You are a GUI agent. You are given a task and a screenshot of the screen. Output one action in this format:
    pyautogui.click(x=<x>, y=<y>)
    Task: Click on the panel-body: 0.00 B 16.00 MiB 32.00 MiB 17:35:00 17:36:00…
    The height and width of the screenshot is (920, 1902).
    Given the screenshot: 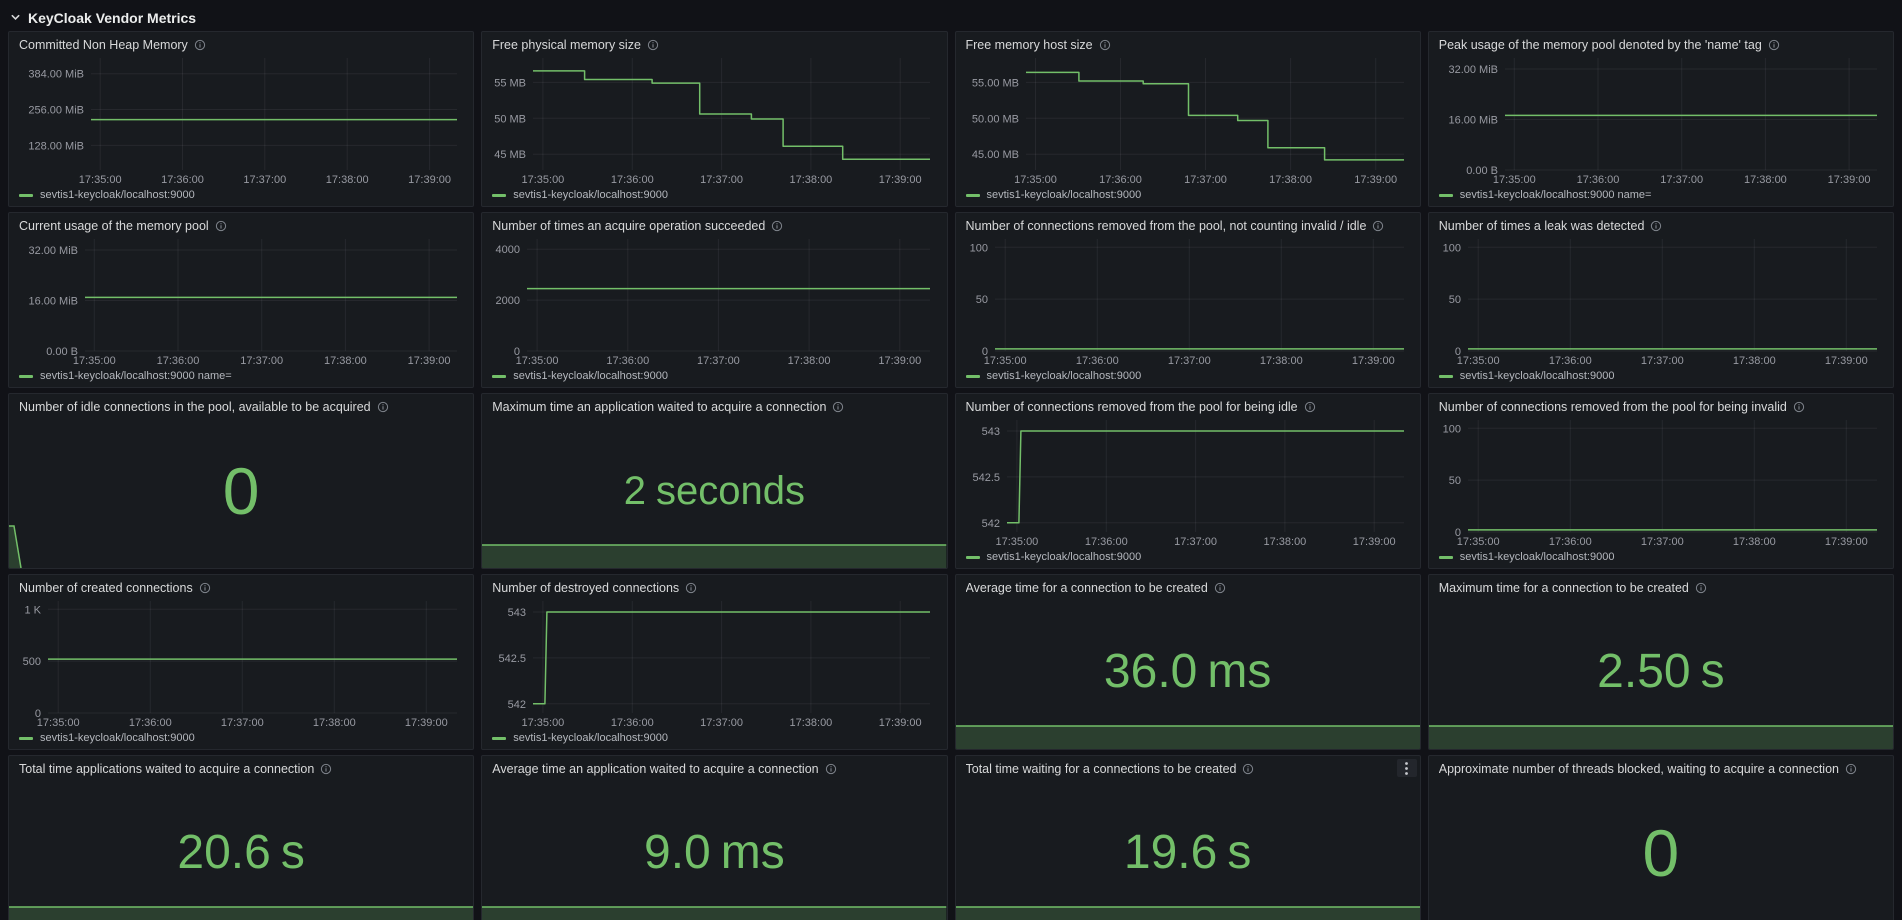 What is the action you would take?
    pyautogui.click(x=1661, y=129)
    